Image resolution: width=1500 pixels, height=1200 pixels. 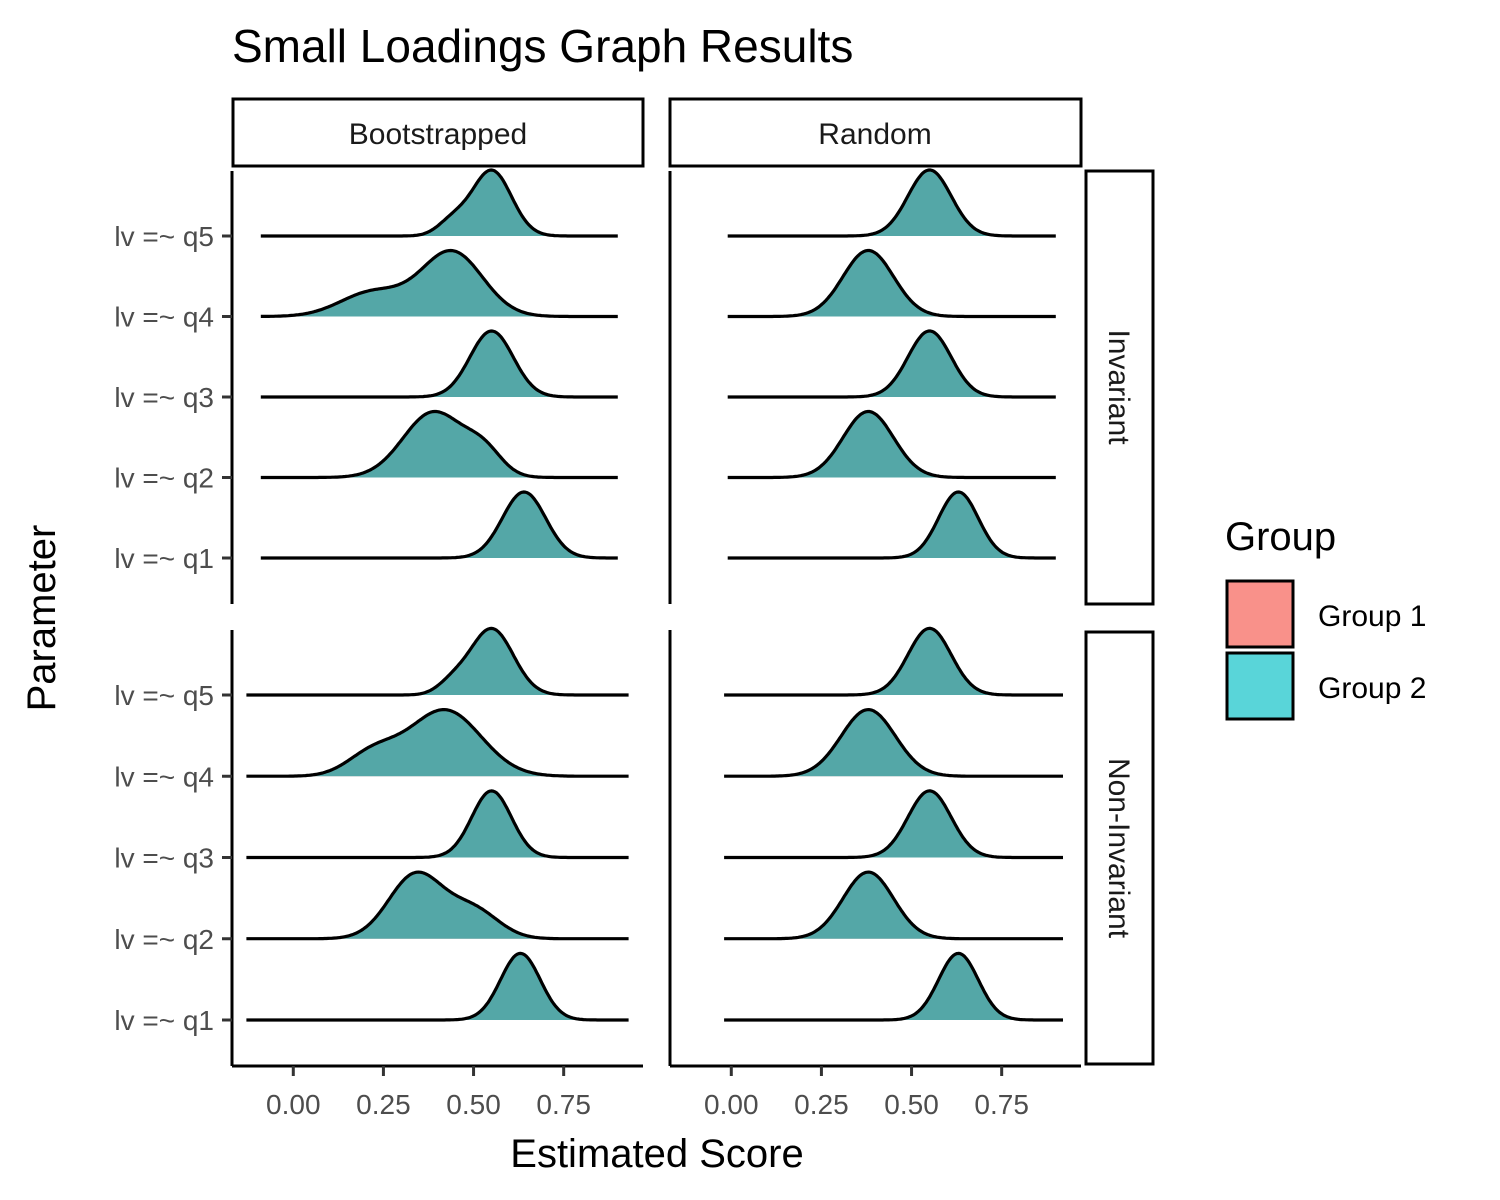 I want to click on legend: Group Group 1 Group 2, so click(x=1325, y=618).